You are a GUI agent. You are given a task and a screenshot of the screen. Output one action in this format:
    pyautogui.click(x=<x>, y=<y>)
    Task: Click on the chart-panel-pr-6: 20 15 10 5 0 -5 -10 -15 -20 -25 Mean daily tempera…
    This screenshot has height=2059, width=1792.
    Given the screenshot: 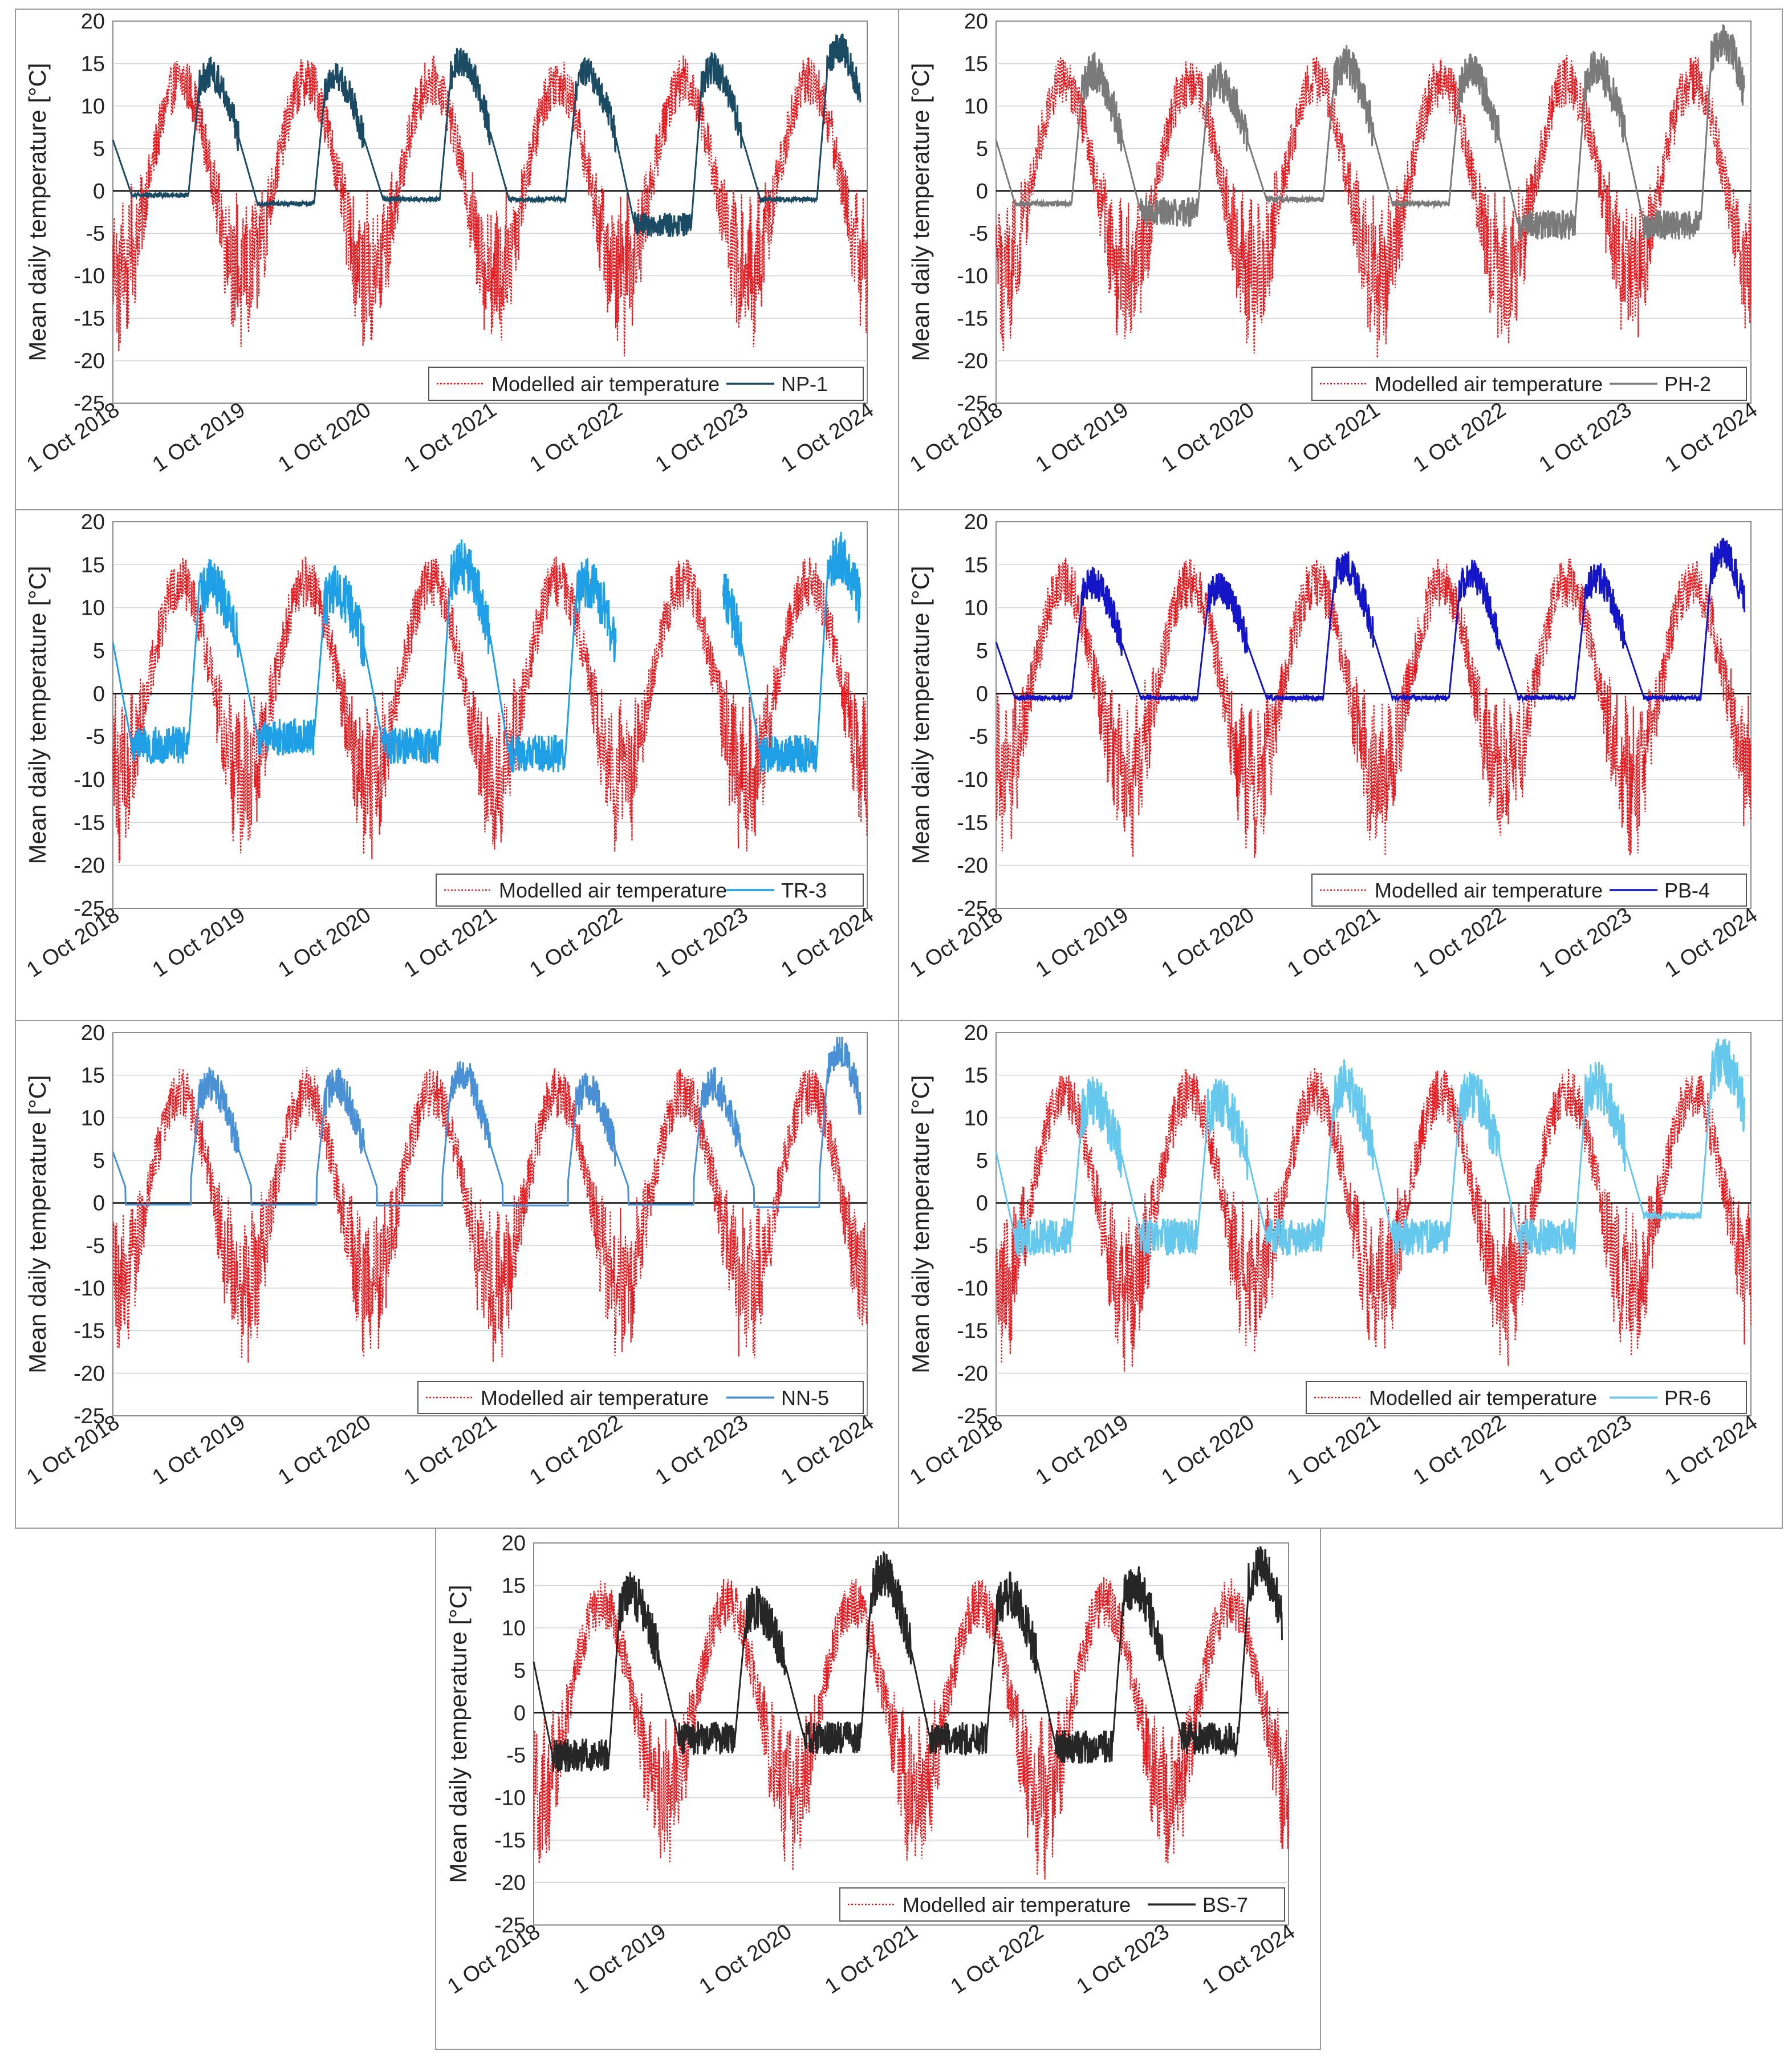 What is the action you would take?
    pyautogui.click(x=1340, y=1274)
    